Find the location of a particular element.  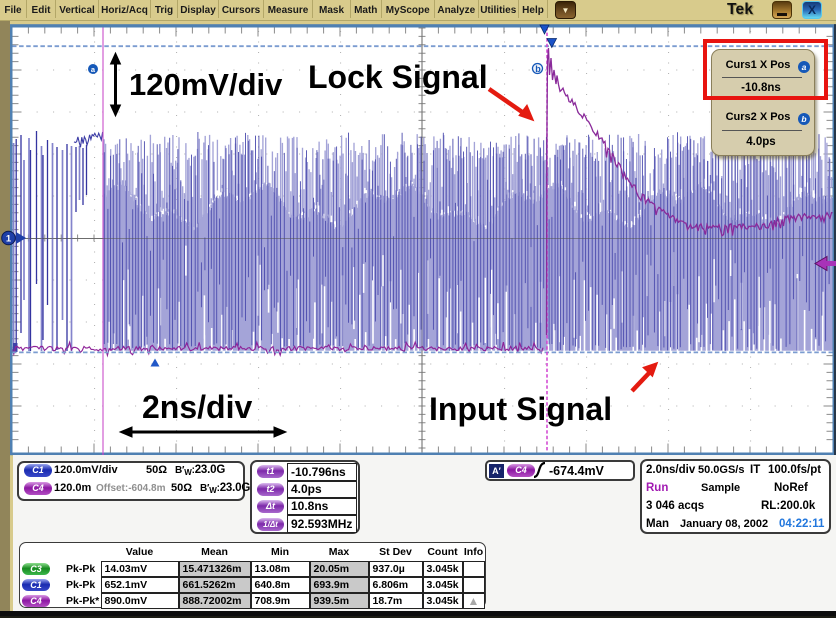

svg-text: Input Signal is located at coordinates (520, 409).